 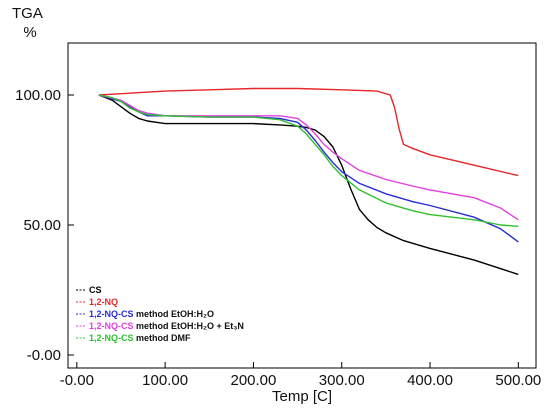 I want to click on y-tick-label: -0.00, so click(x=44, y=355).